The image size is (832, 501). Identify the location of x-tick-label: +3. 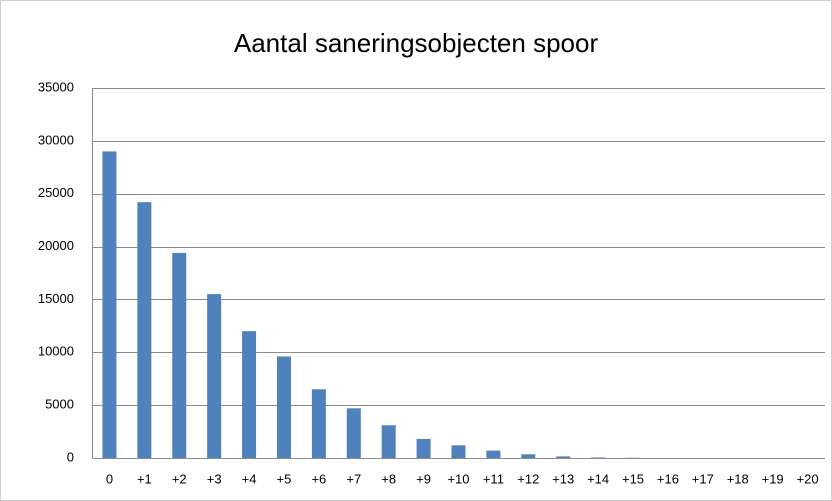
(214, 478).